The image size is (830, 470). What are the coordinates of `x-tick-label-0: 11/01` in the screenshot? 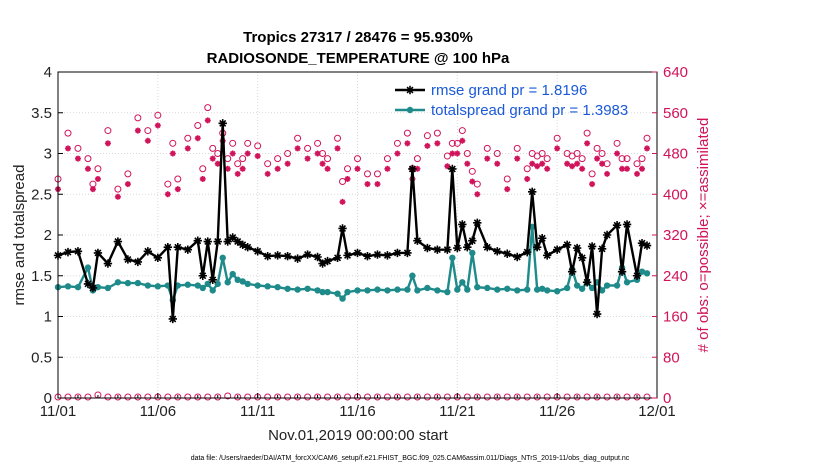 It's located at (58, 411).